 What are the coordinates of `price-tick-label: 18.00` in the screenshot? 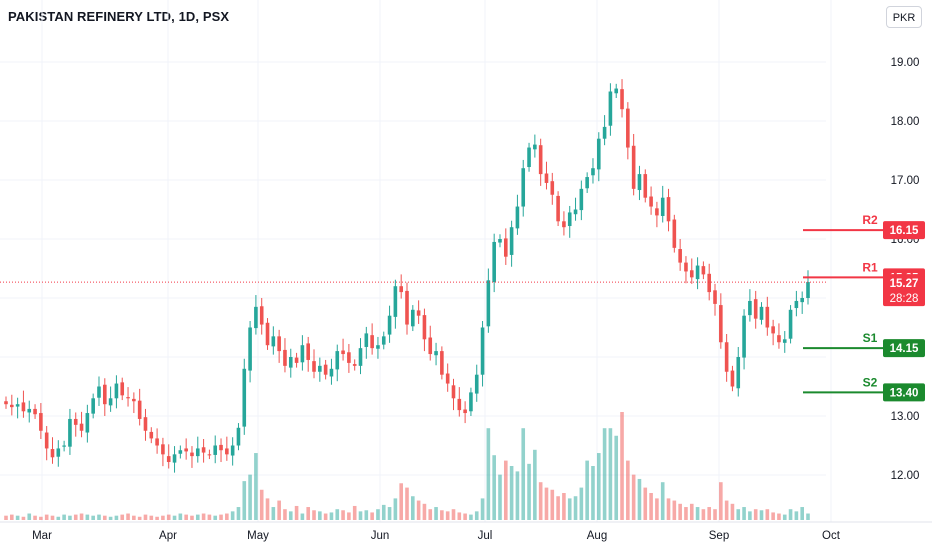 It's located at (905, 122).